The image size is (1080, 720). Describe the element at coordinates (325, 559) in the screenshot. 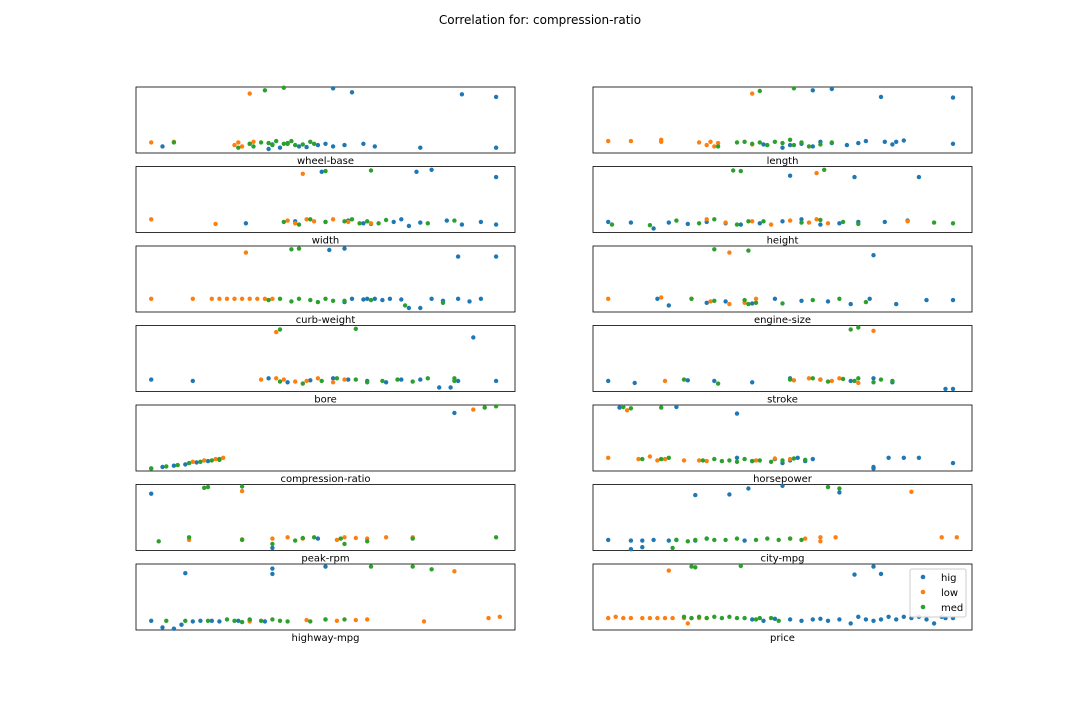

I see `xlabel-peak-rpm: peak-rpm` at that location.